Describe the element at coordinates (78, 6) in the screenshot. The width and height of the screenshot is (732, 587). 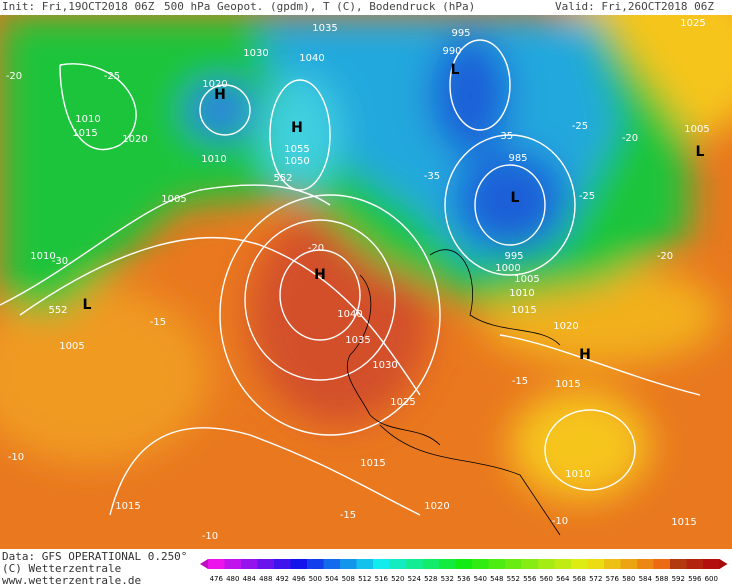
I see `init-time: Init: Fri,19OCT2018 06Z` at that location.